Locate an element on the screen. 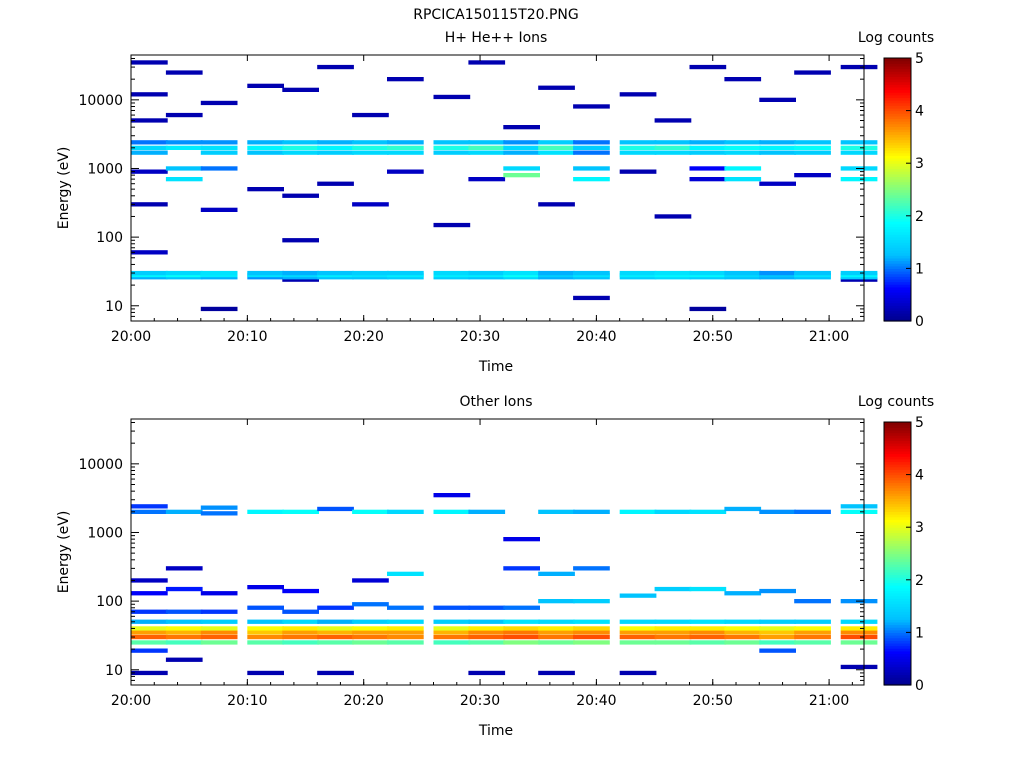  colorbar-tick-label: 0 is located at coordinates (919, 322).